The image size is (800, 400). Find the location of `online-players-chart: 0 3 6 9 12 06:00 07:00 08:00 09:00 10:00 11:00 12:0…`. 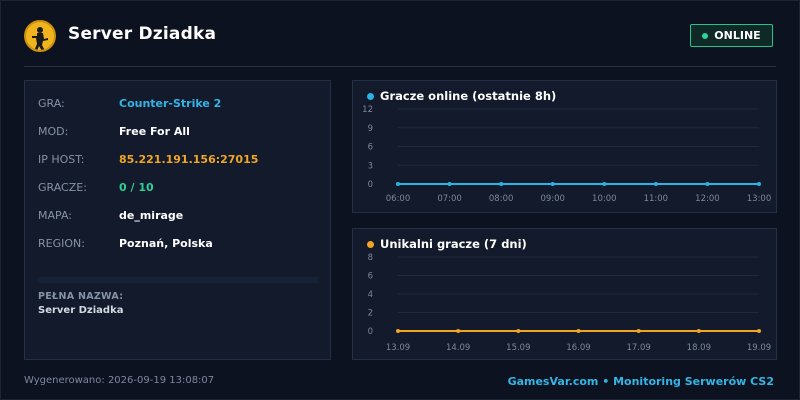

online-players-chart: 0 3 6 9 12 06:00 07:00 08:00 09:00 10:00 11:00 12:0… is located at coordinates (567, 154).